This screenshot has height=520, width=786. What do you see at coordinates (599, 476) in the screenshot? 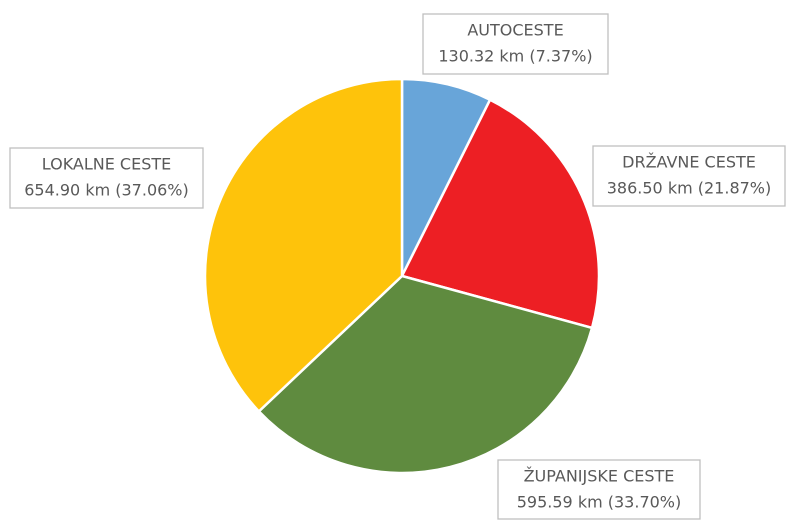
I see `label-name: ŽUPANIJSKE CESTE` at bounding box center [599, 476].